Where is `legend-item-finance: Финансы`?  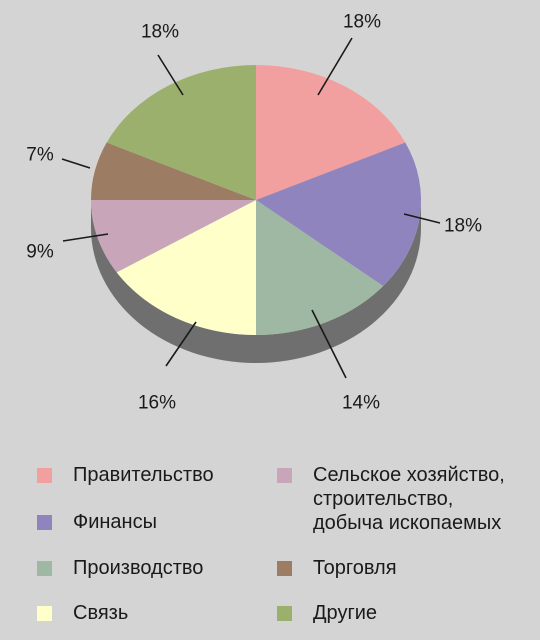
legend-item-finance: Финансы is located at coordinates (97, 522).